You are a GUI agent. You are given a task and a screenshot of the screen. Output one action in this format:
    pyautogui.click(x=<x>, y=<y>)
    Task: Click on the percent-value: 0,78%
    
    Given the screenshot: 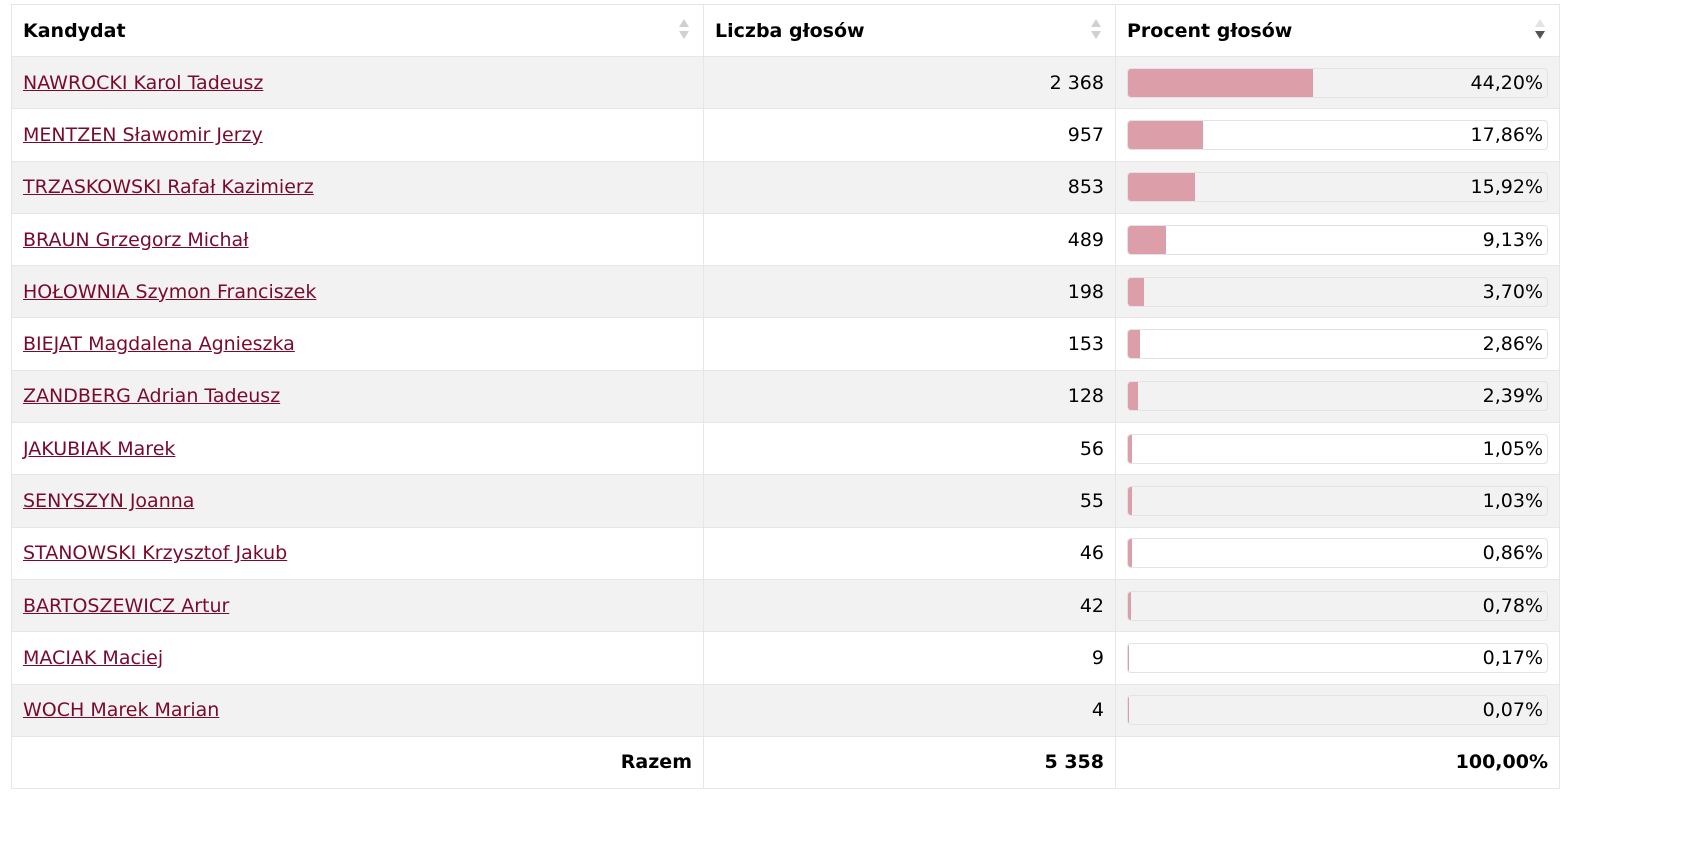 What is the action you would take?
    pyautogui.click(x=1512, y=605)
    